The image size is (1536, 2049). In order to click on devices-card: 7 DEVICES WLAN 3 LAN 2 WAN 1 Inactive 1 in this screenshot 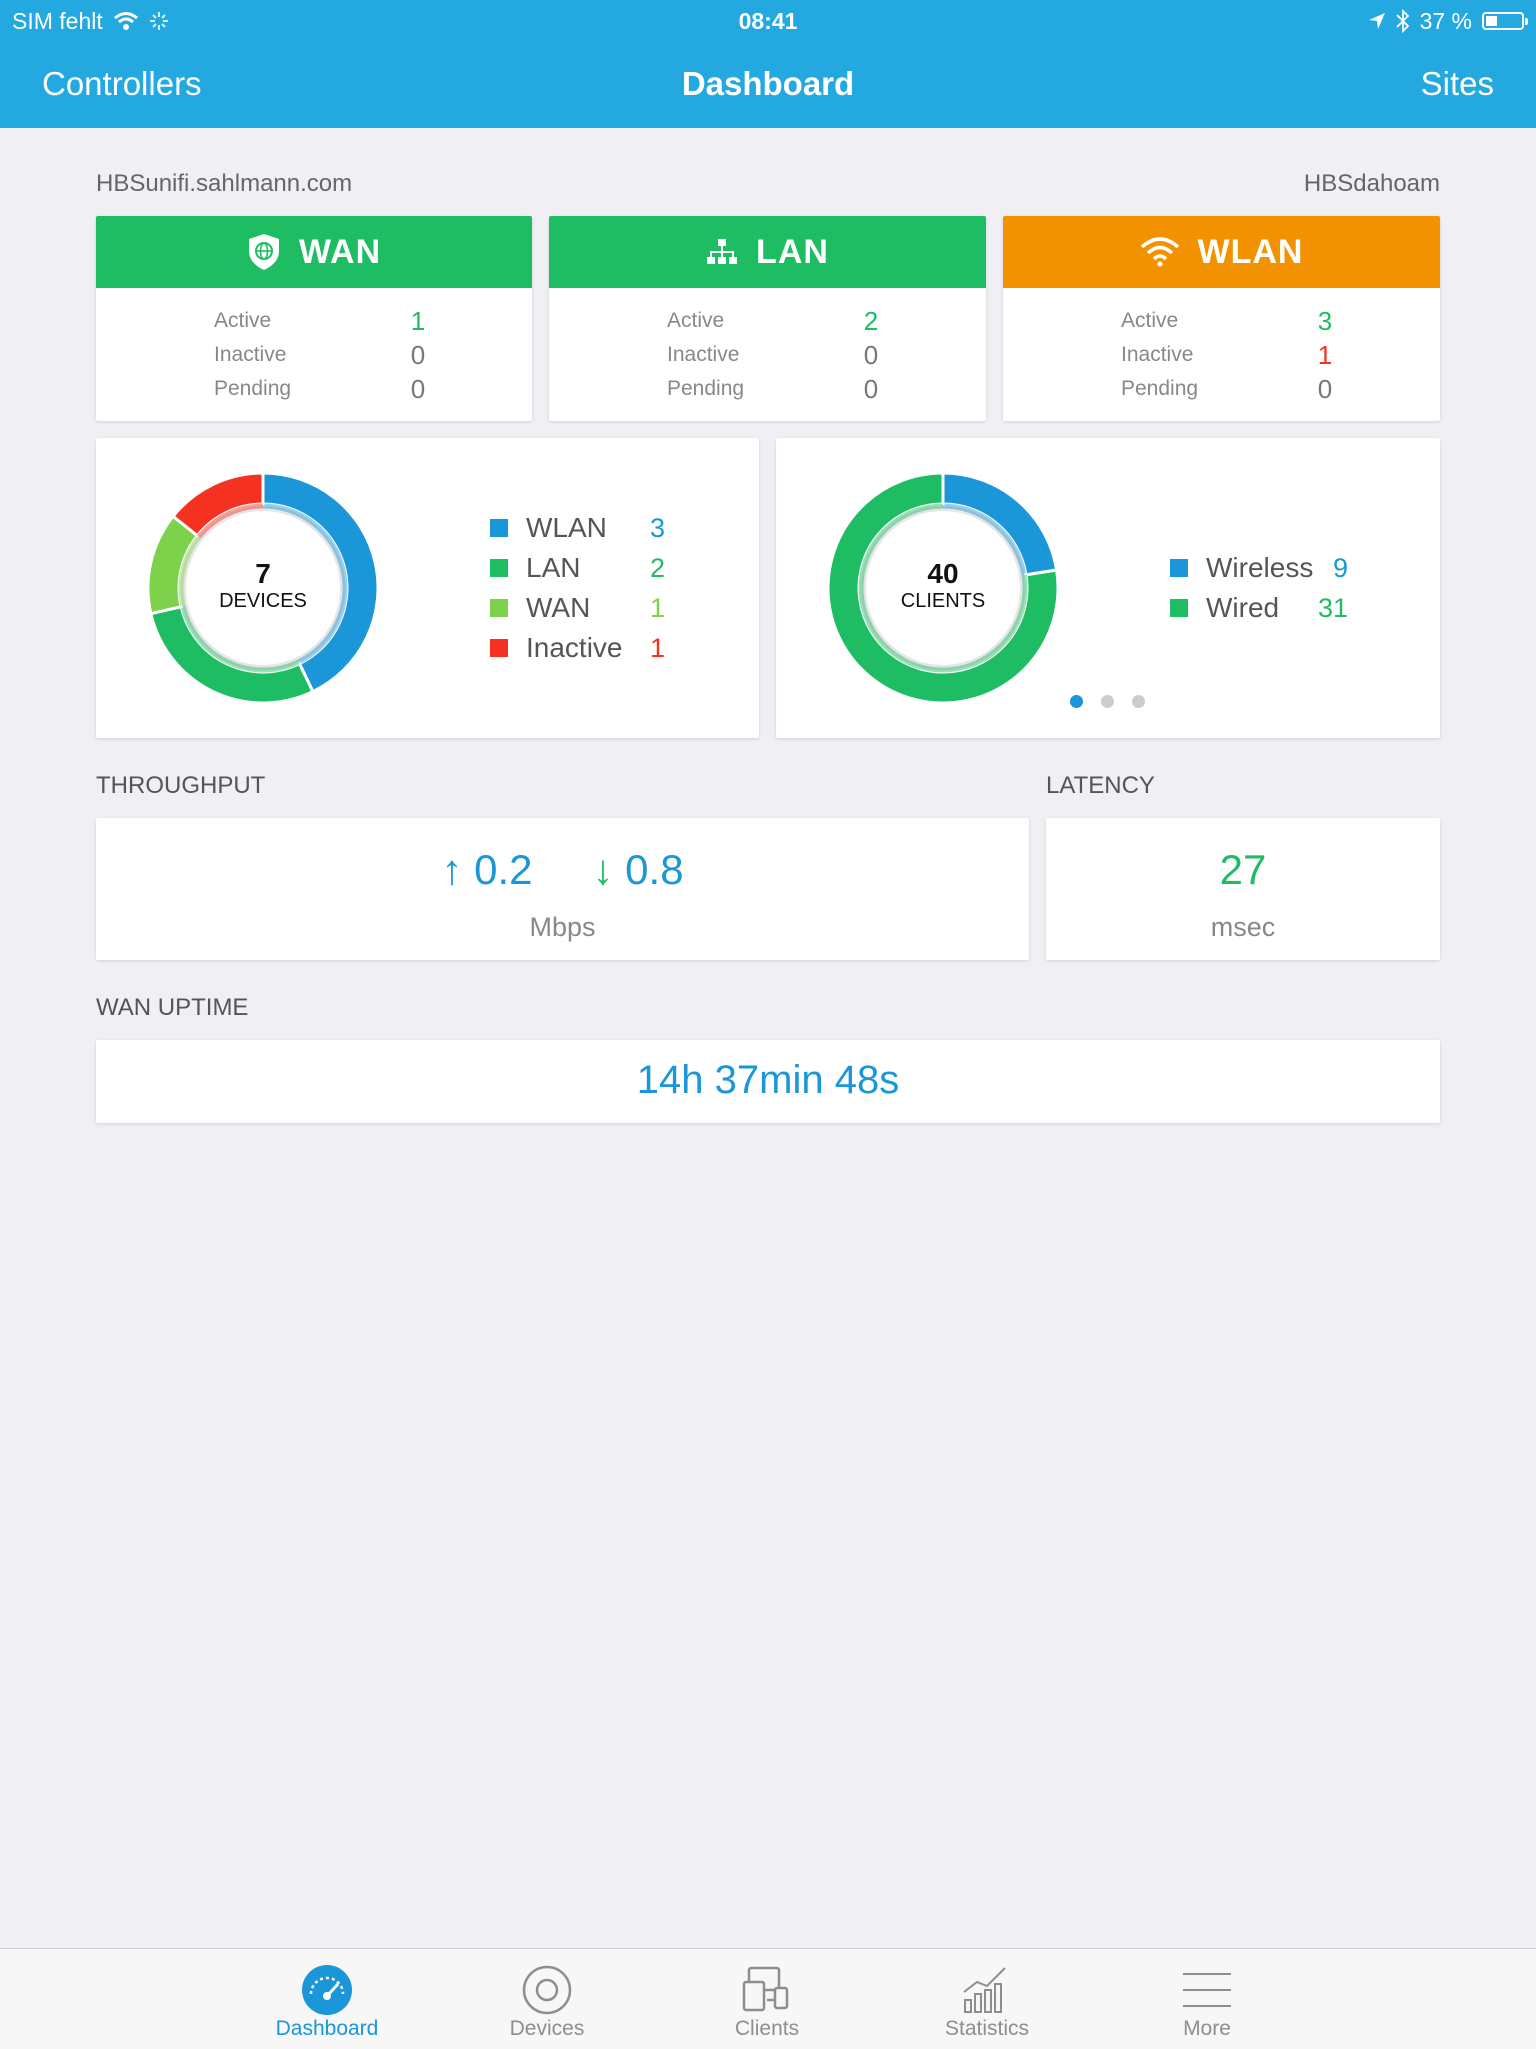, I will do `click(427, 588)`.